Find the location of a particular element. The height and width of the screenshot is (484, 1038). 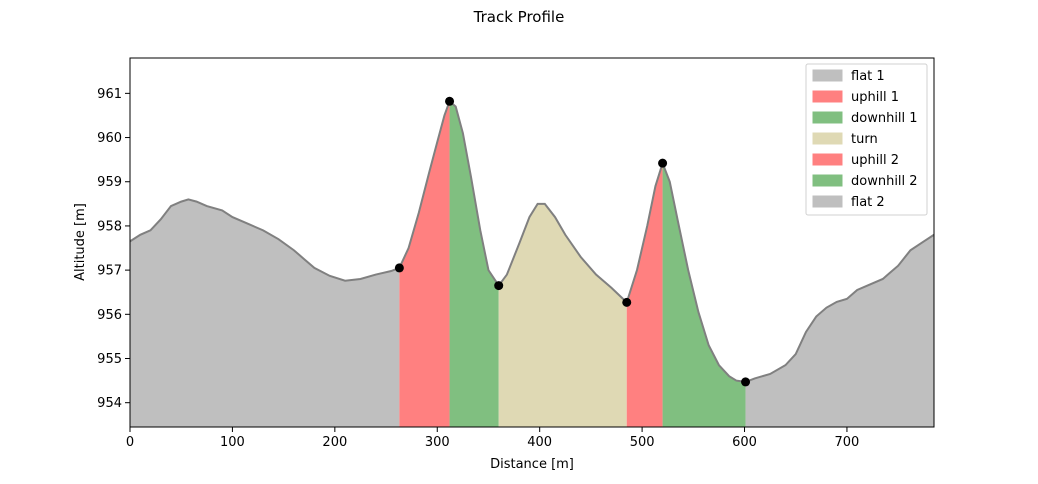

chart-title: Track Profile is located at coordinates (519, 17).